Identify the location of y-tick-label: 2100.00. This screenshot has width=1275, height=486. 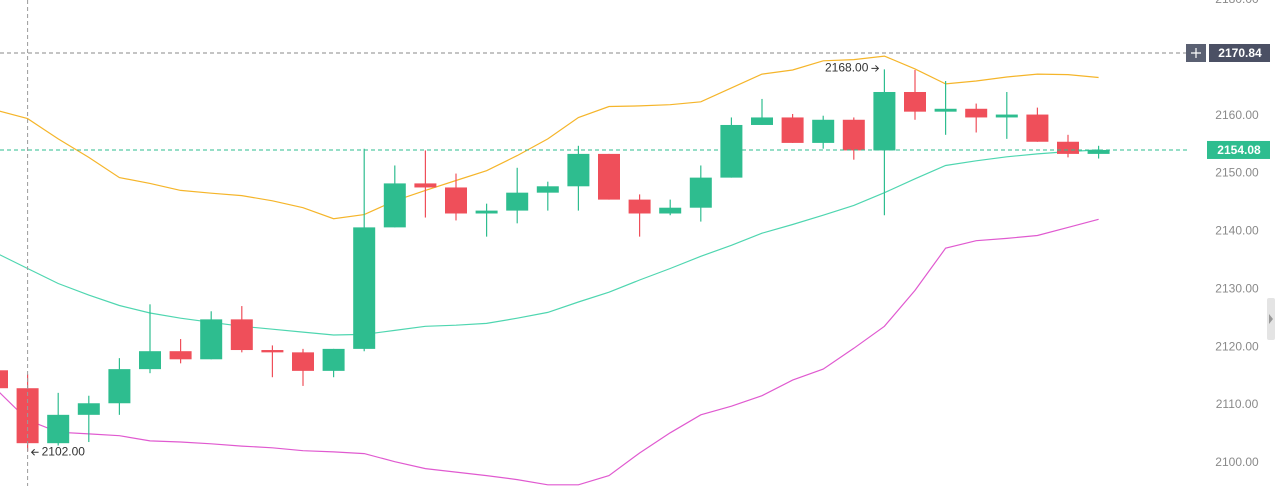
(1237, 462).